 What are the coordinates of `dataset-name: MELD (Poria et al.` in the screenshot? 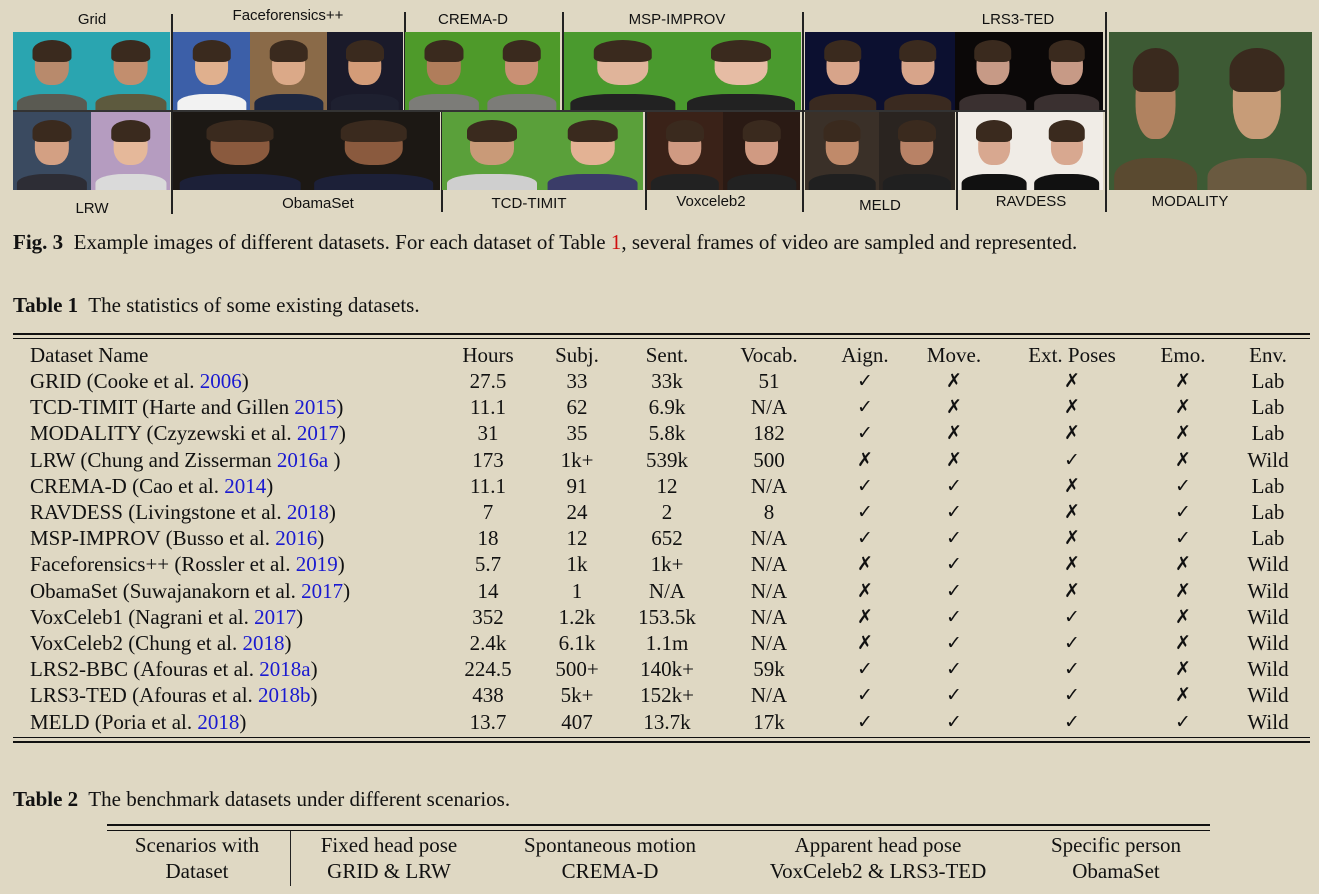 It's located at (114, 721).